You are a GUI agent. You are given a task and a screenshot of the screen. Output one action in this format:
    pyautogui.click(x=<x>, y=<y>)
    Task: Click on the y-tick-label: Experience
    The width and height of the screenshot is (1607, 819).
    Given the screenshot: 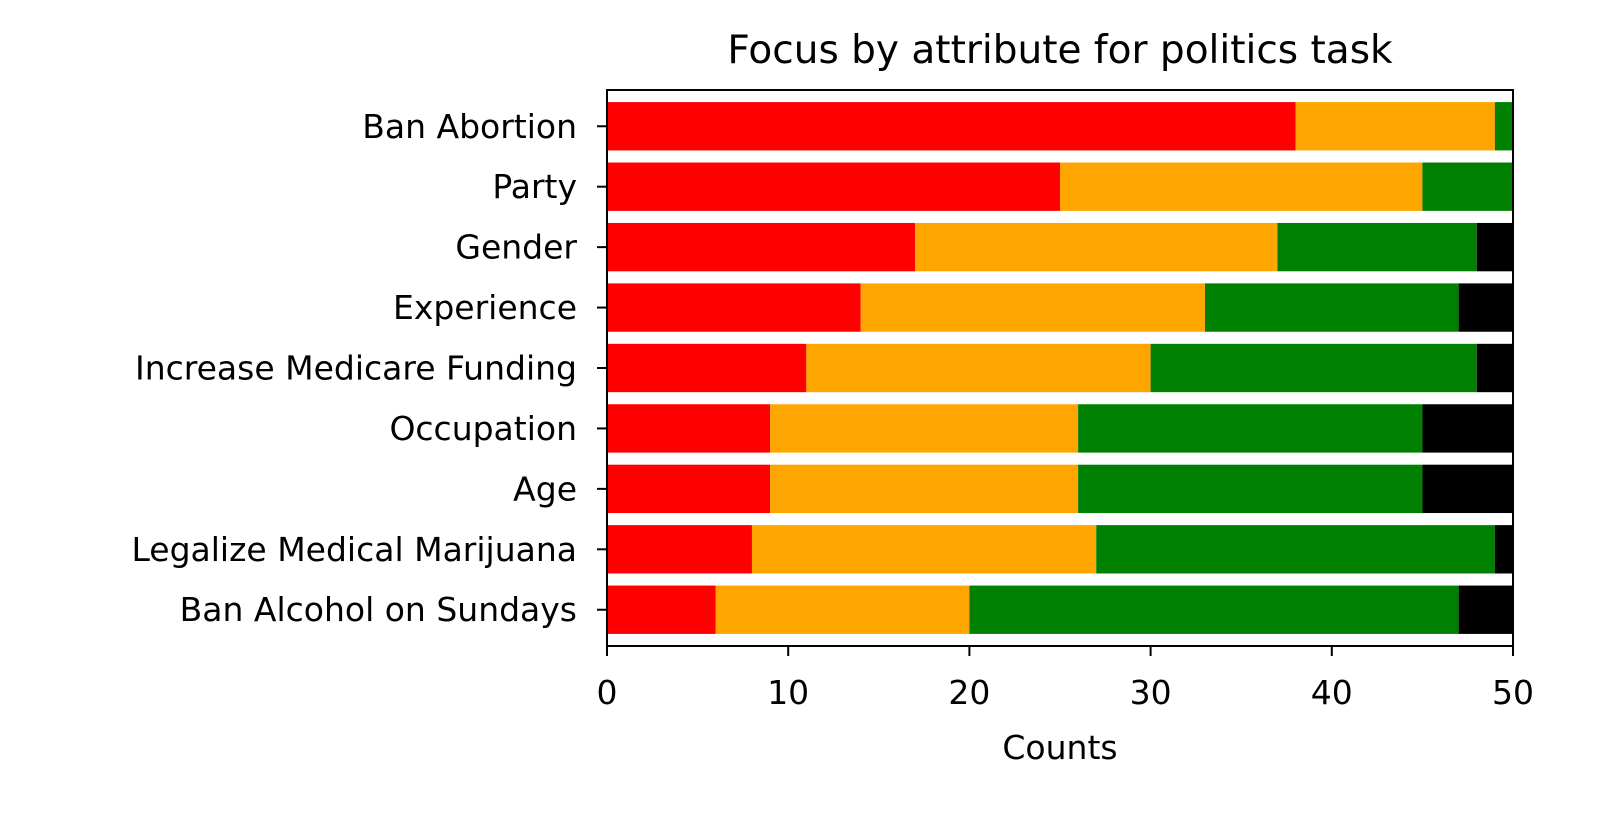 What is the action you would take?
    pyautogui.click(x=485, y=307)
    